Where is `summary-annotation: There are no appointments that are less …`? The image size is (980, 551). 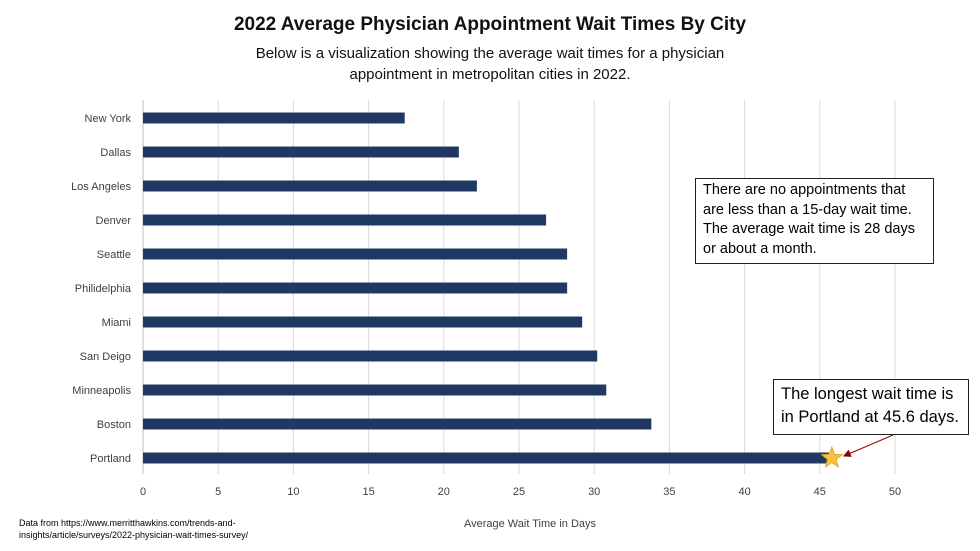 summary-annotation: There are no appointments that are less … is located at coordinates (814, 221).